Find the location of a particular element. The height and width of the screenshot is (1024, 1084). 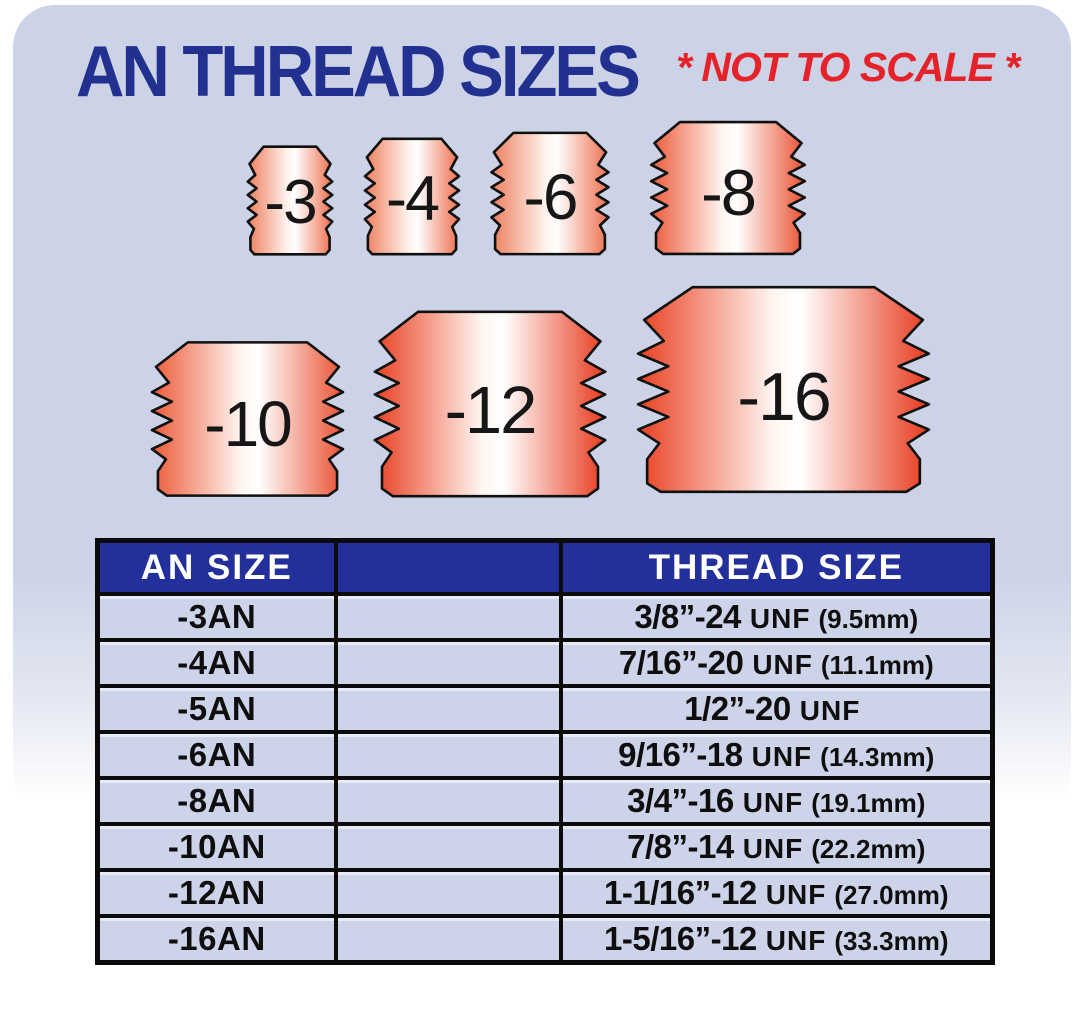

thread-size-value: 7/16”-20 is located at coordinates (681, 662).